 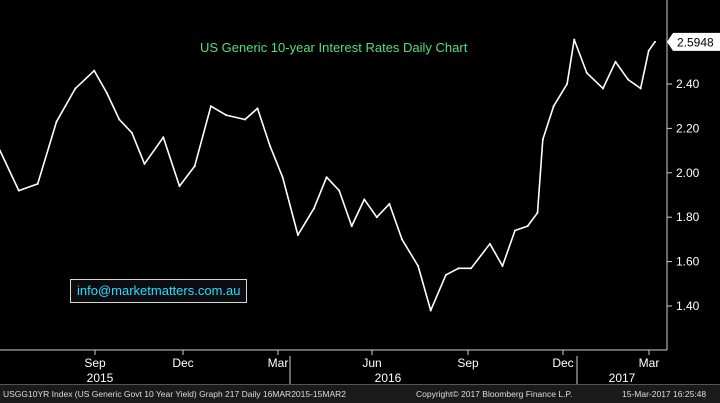 I want to click on x-year-label: 2017, so click(x=622, y=377).